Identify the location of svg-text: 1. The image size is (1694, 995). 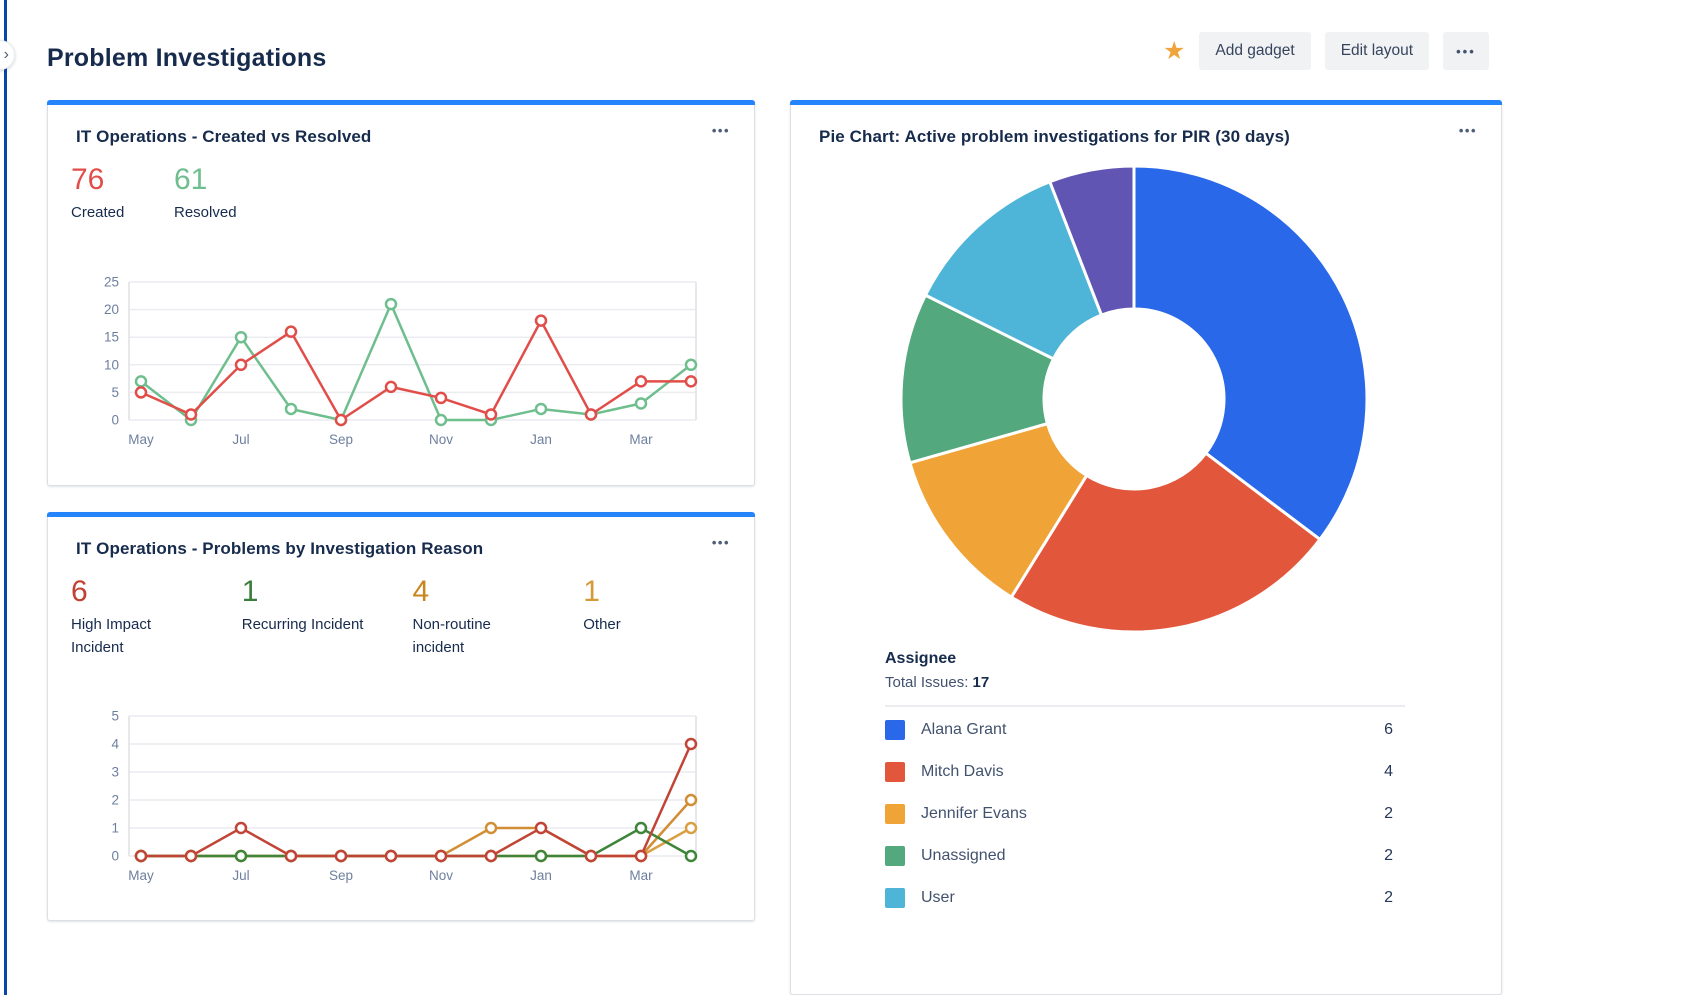
(115, 828).